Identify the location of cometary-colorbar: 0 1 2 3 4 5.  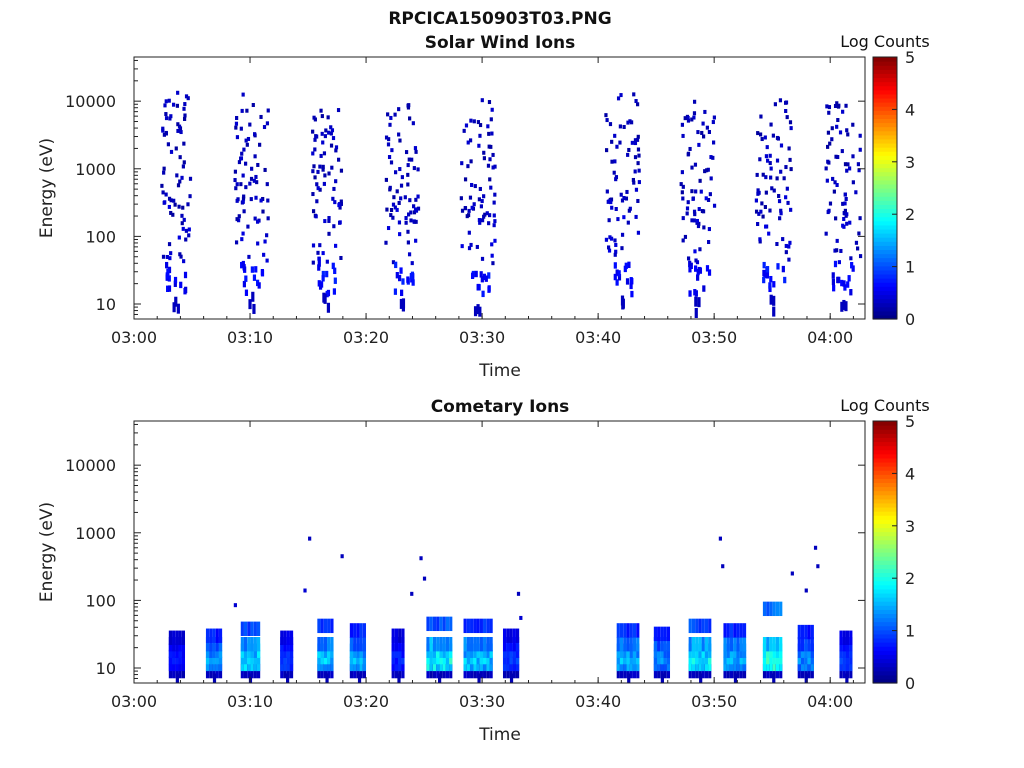
(893, 552).